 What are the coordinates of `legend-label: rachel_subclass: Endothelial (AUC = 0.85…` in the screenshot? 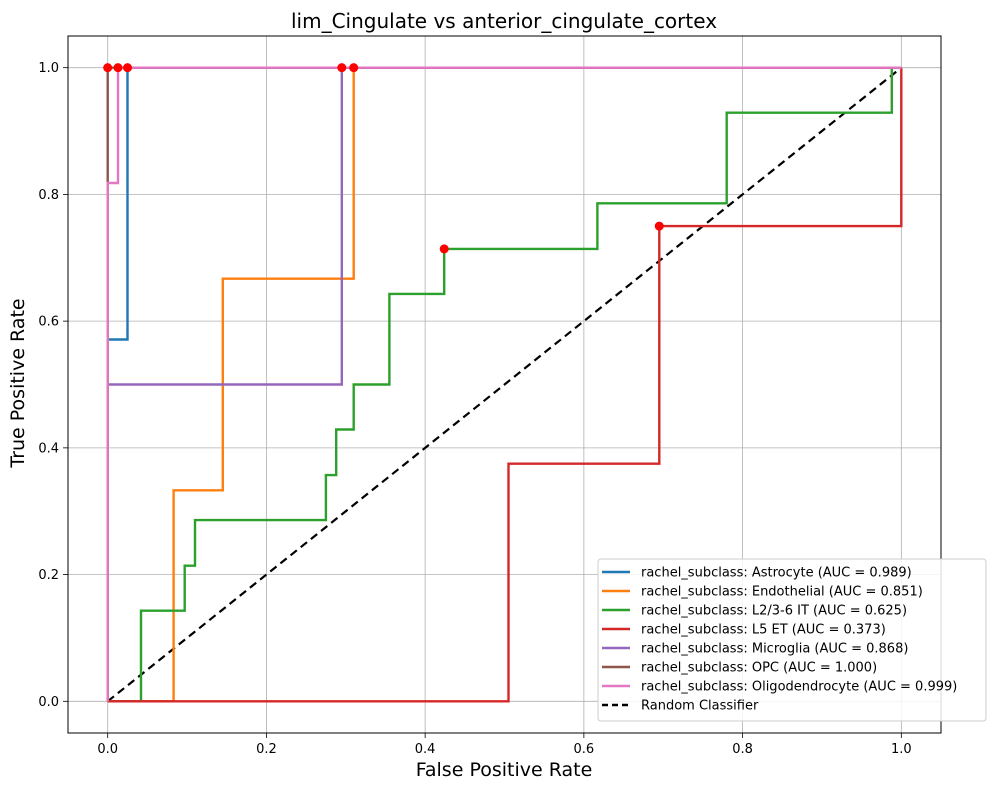 It's located at (782, 592).